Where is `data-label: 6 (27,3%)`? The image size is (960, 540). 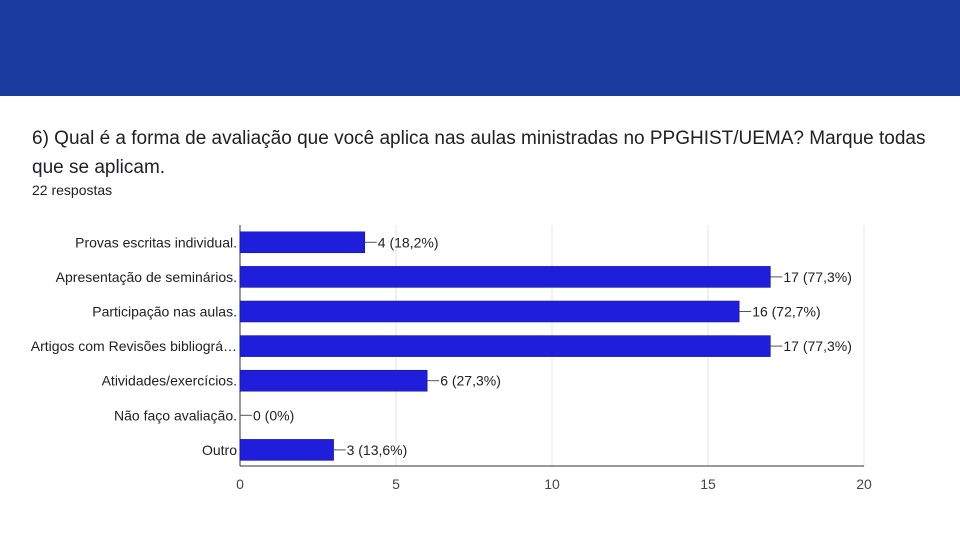
data-label: 6 (27,3%) is located at coordinates (470, 381).